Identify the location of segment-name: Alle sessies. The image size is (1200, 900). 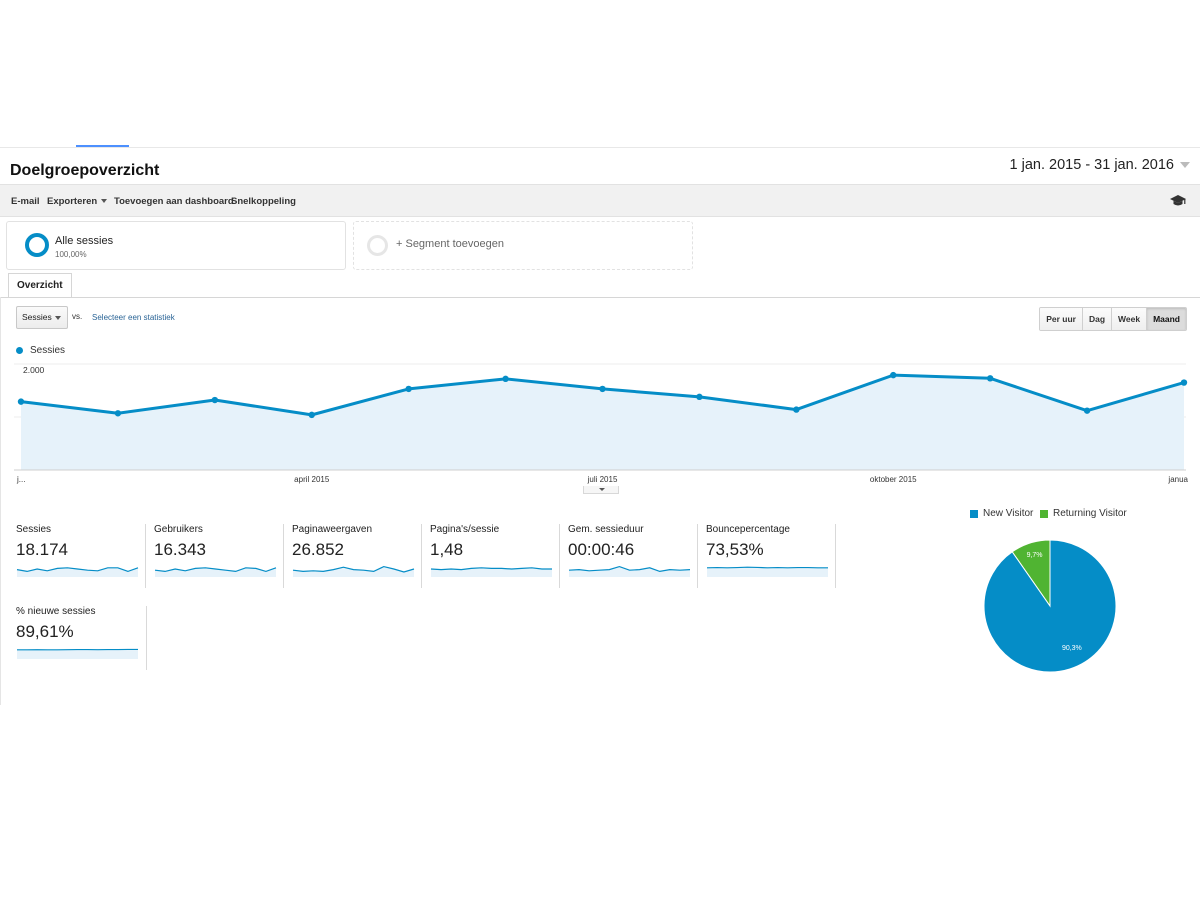
(84, 241).